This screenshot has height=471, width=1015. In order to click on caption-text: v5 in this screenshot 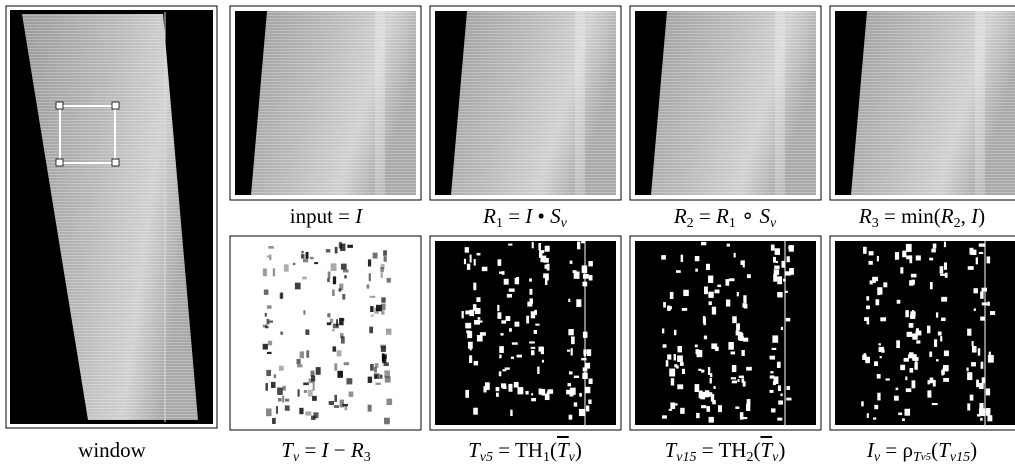, I will do `click(926, 457)`.